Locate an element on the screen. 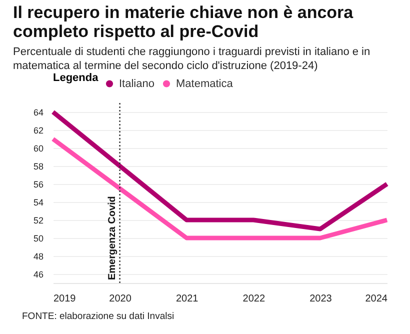  y-tick-label: 48 is located at coordinates (38, 257).